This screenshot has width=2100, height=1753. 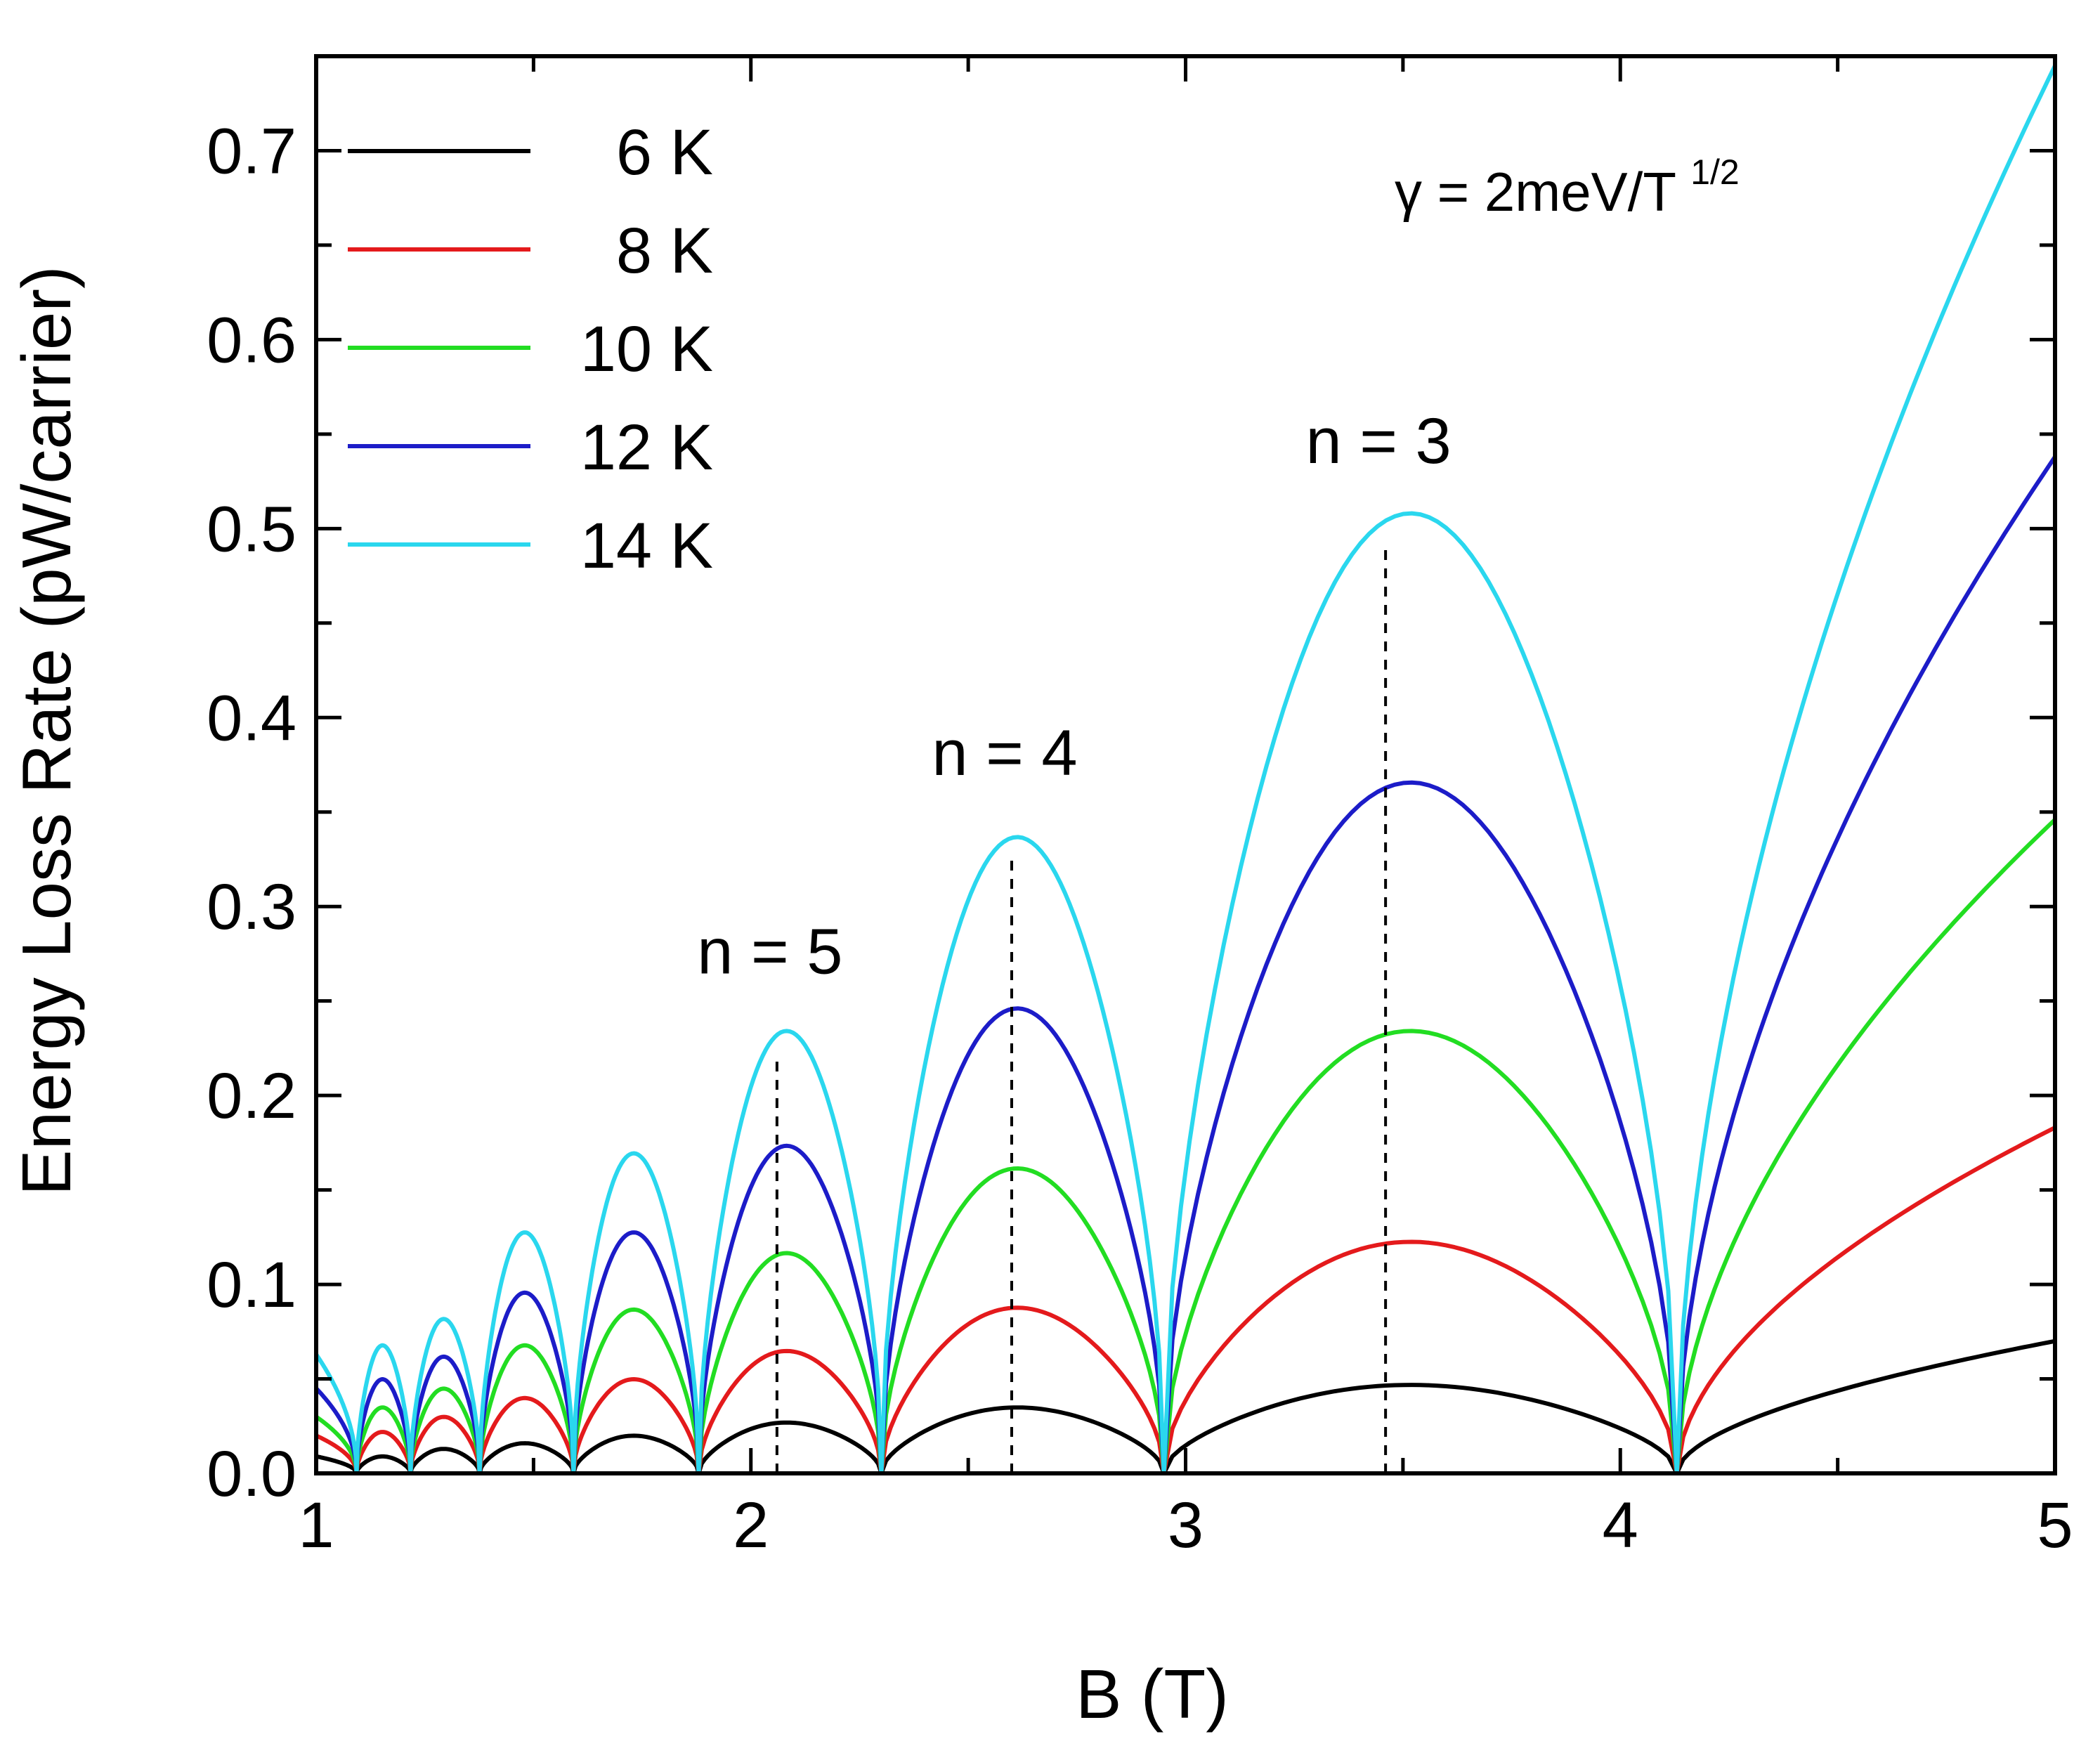 I want to click on legend-label: 10 K, so click(x=646, y=349).